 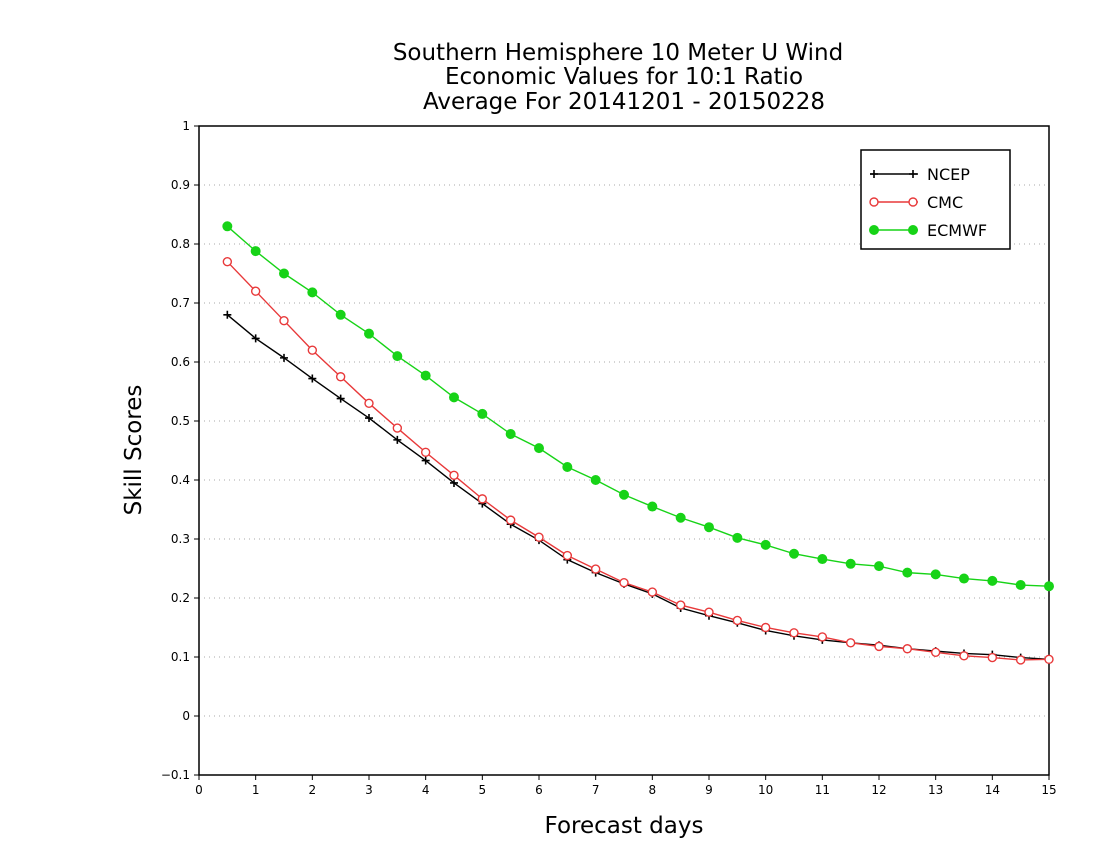 What do you see at coordinates (180, 303) in the screenshot?
I see `y-tick-label: 0.7` at bounding box center [180, 303].